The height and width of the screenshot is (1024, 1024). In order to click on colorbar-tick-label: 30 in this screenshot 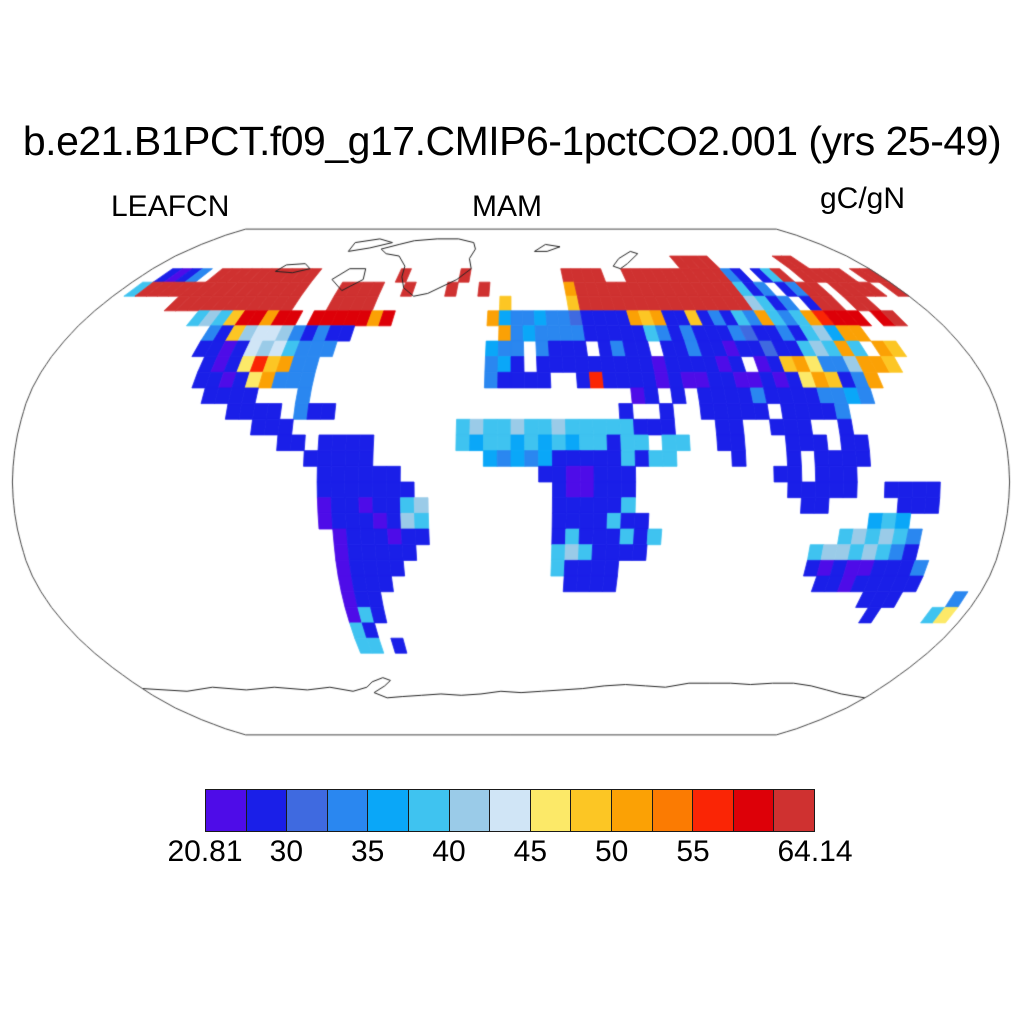, I will do `click(286, 851)`.